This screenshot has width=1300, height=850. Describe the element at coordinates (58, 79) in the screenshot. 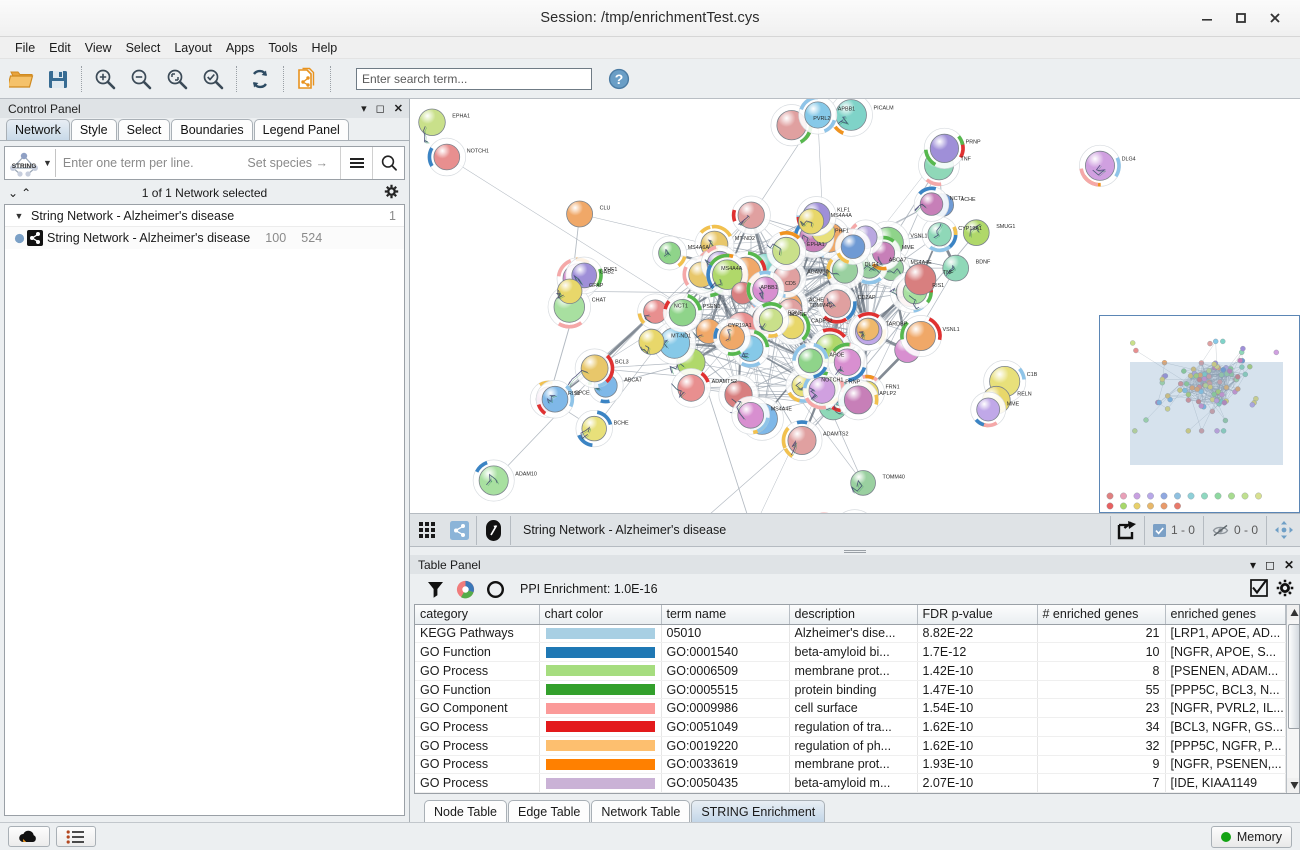

I see `save-session-icon` at that location.